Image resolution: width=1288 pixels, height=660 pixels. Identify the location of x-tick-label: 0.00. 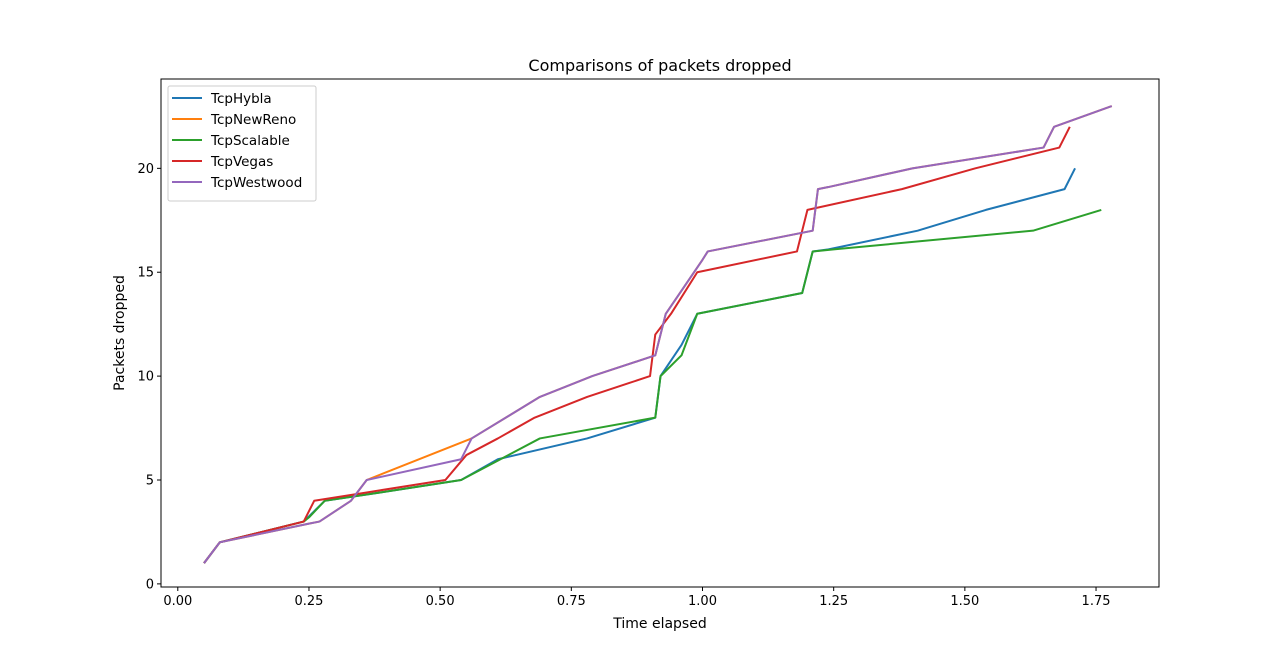
(177, 601).